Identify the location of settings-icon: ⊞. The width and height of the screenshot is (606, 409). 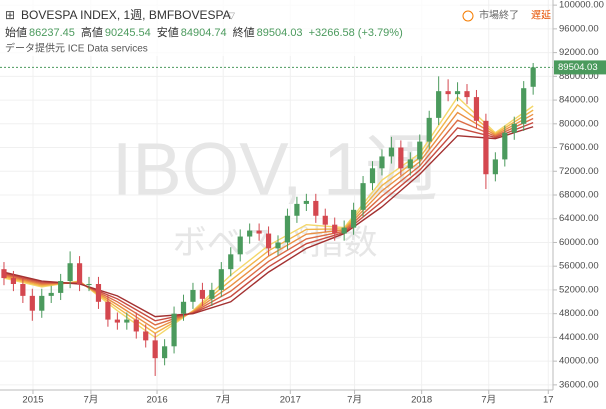
(10, 15).